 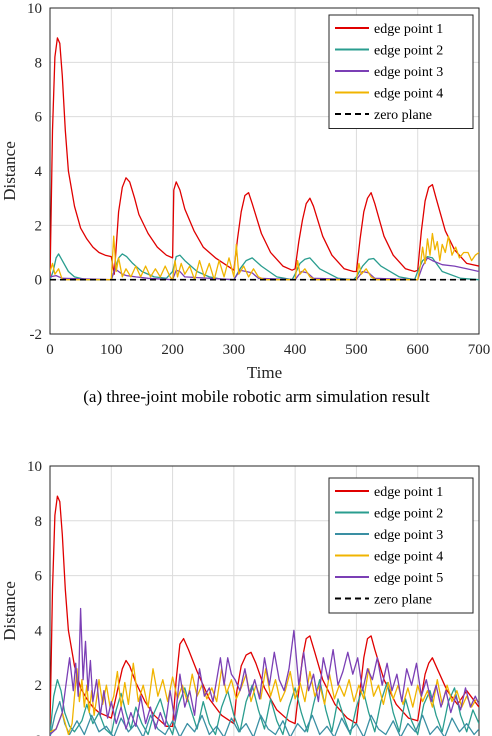 What do you see at coordinates (264, 372) in the screenshot?
I see `x-axis-label: Time` at bounding box center [264, 372].